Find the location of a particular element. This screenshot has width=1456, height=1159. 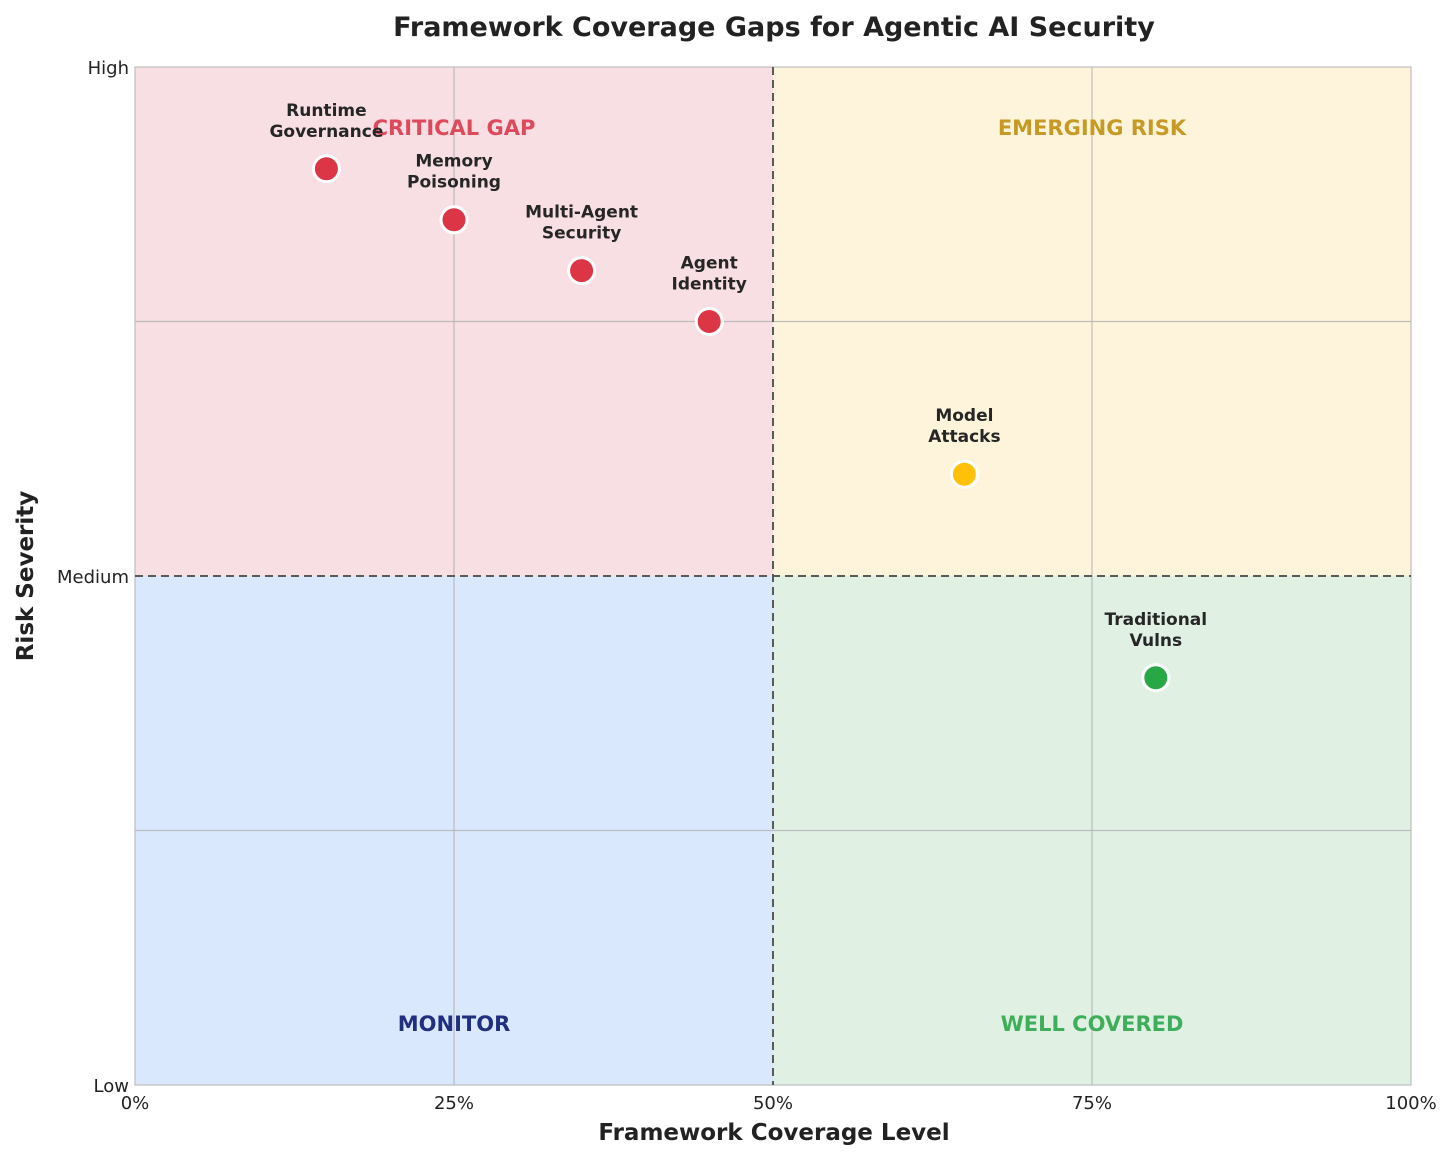

quadrant-label-emerging-risk: EMERGING RISK is located at coordinates (1092, 128).